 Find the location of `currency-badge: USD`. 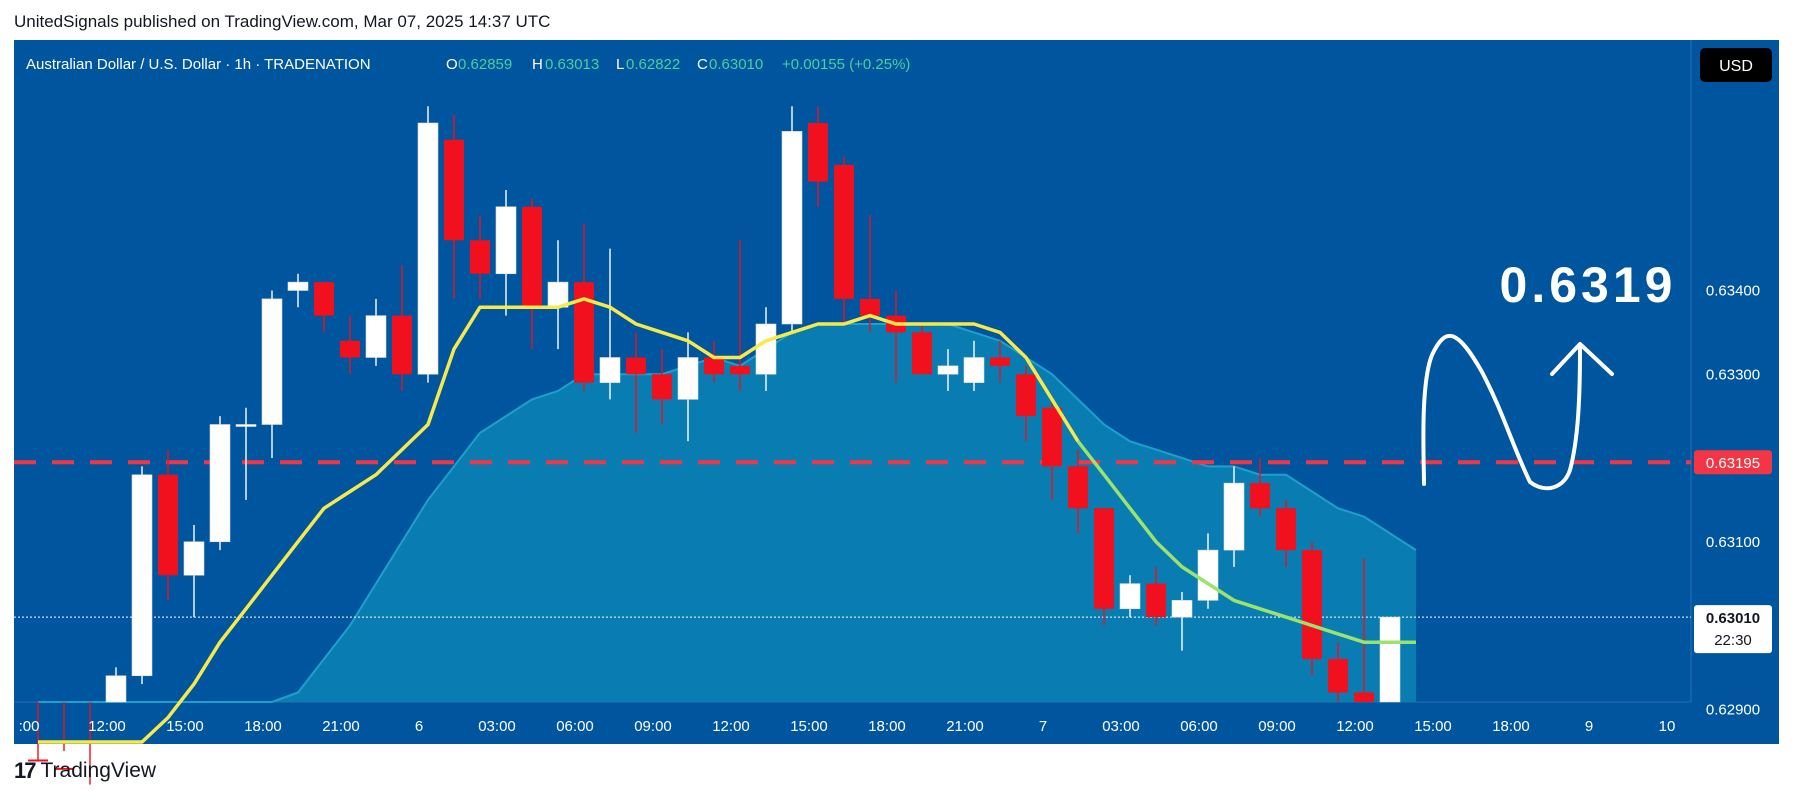

currency-badge: USD is located at coordinates (1736, 65).